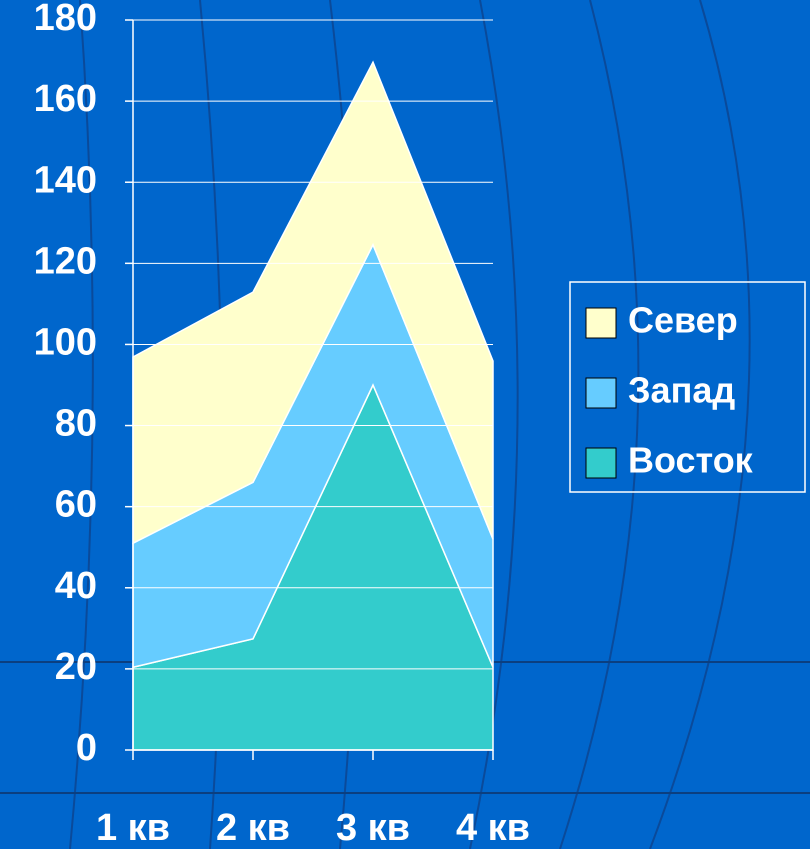 This screenshot has height=849, width=810. I want to click on legend-label: Запад, so click(681, 390).